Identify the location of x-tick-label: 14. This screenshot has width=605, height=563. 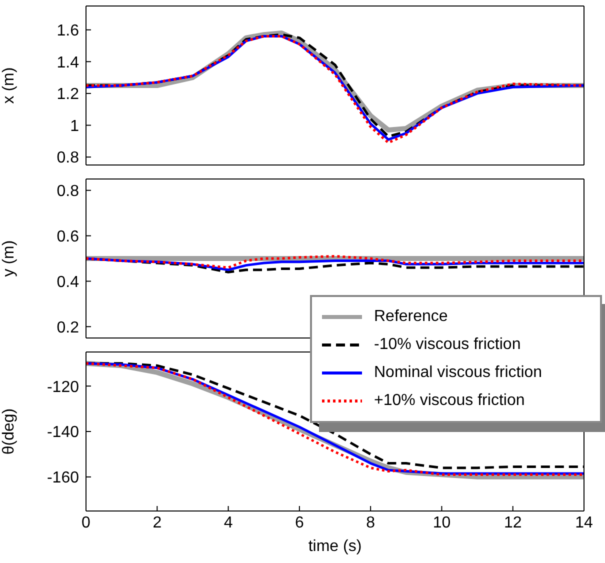
(584, 523).